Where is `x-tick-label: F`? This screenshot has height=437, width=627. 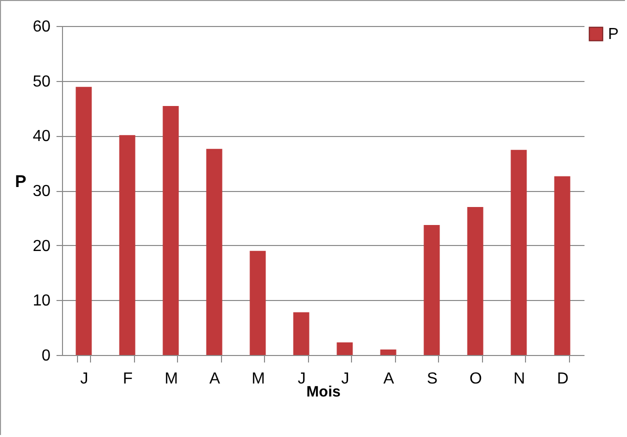
x-tick-label: F is located at coordinates (127, 379).